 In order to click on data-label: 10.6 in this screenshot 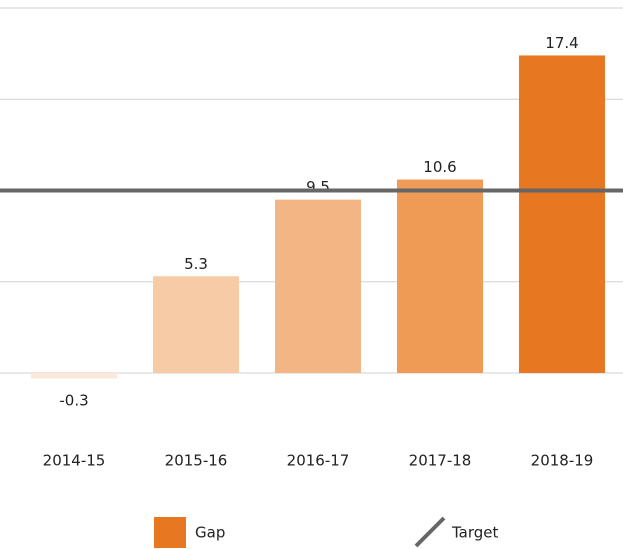, I will do `click(439, 167)`.